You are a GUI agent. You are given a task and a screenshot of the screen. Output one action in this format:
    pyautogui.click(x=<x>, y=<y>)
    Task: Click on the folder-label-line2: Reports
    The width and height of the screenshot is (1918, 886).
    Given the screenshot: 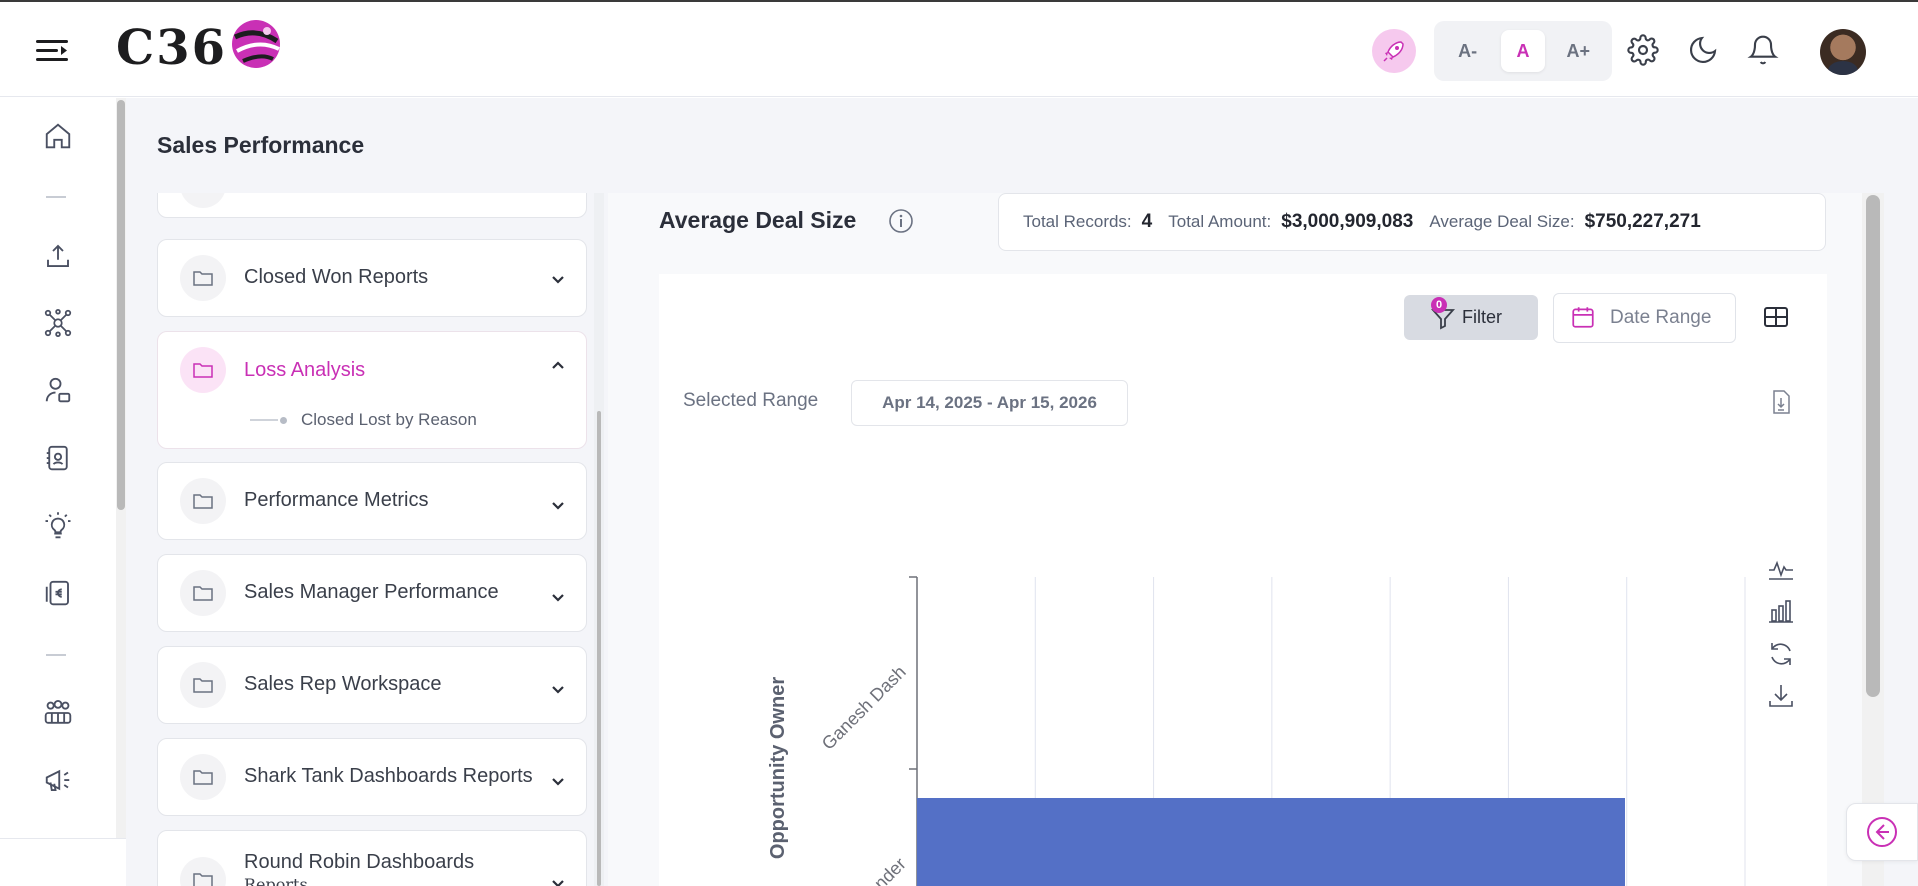 What is the action you would take?
    pyautogui.click(x=276, y=880)
    